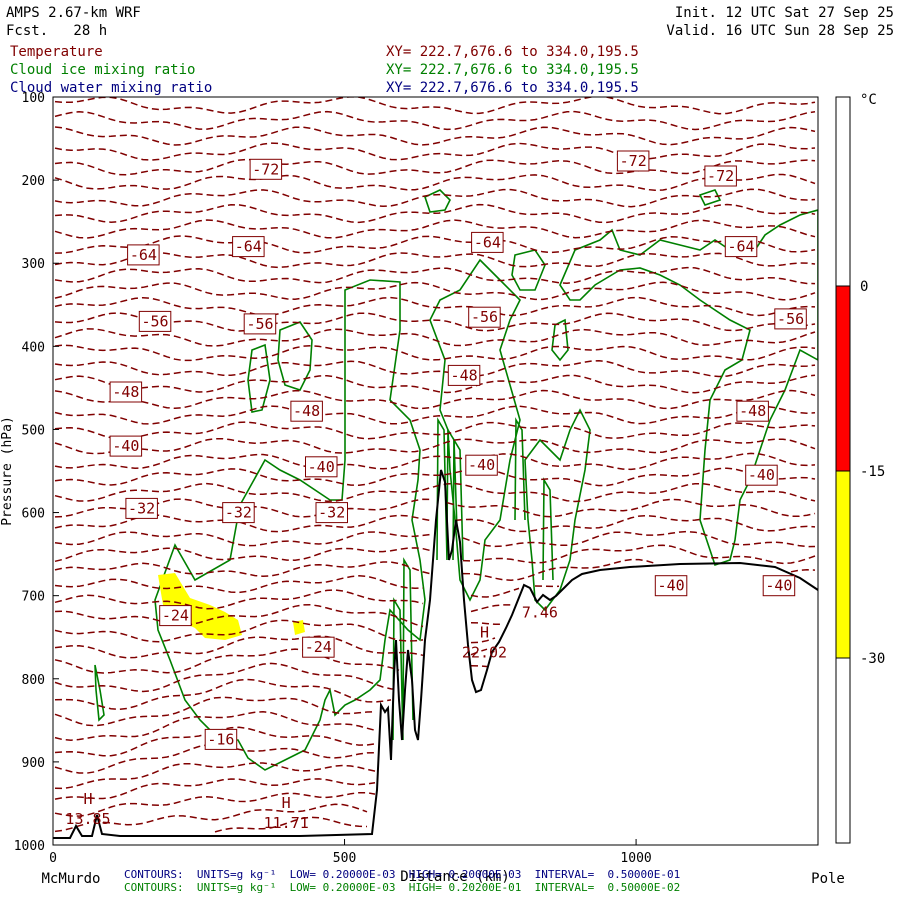 The width and height of the screenshot is (900, 900). What do you see at coordinates (33, 98) in the screenshot?
I see `y-tick-label: 100` at bounding box center [33, 98].